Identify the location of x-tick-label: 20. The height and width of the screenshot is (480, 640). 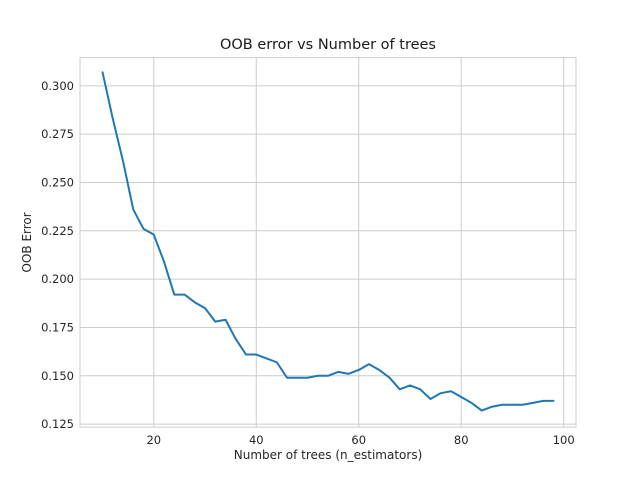
(153, 440).